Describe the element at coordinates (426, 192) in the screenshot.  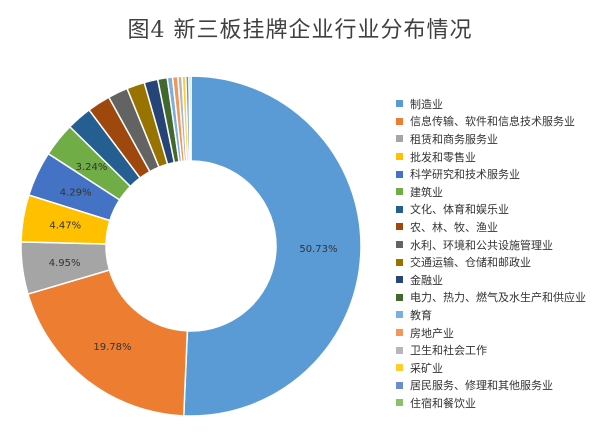
I see `legend-label: 建筑业` at that location.